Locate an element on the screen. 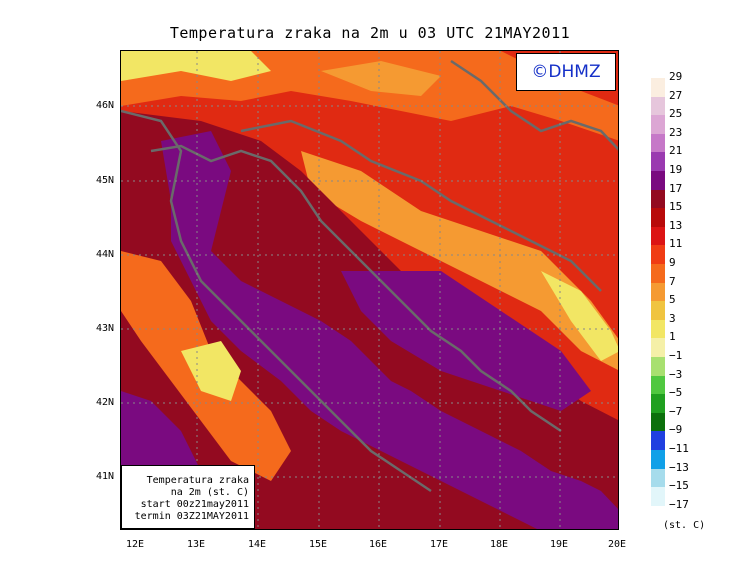  legend-label: −15 is located at coordinates (679, 486).